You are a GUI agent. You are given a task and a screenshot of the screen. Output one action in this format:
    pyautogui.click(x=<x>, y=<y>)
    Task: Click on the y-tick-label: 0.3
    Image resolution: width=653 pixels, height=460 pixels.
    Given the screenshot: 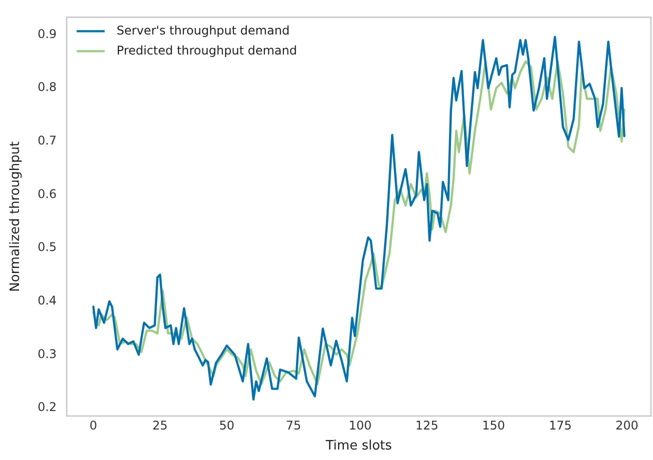 What is the action you would take?
    pyautogui.click(x=47, y=353)
    